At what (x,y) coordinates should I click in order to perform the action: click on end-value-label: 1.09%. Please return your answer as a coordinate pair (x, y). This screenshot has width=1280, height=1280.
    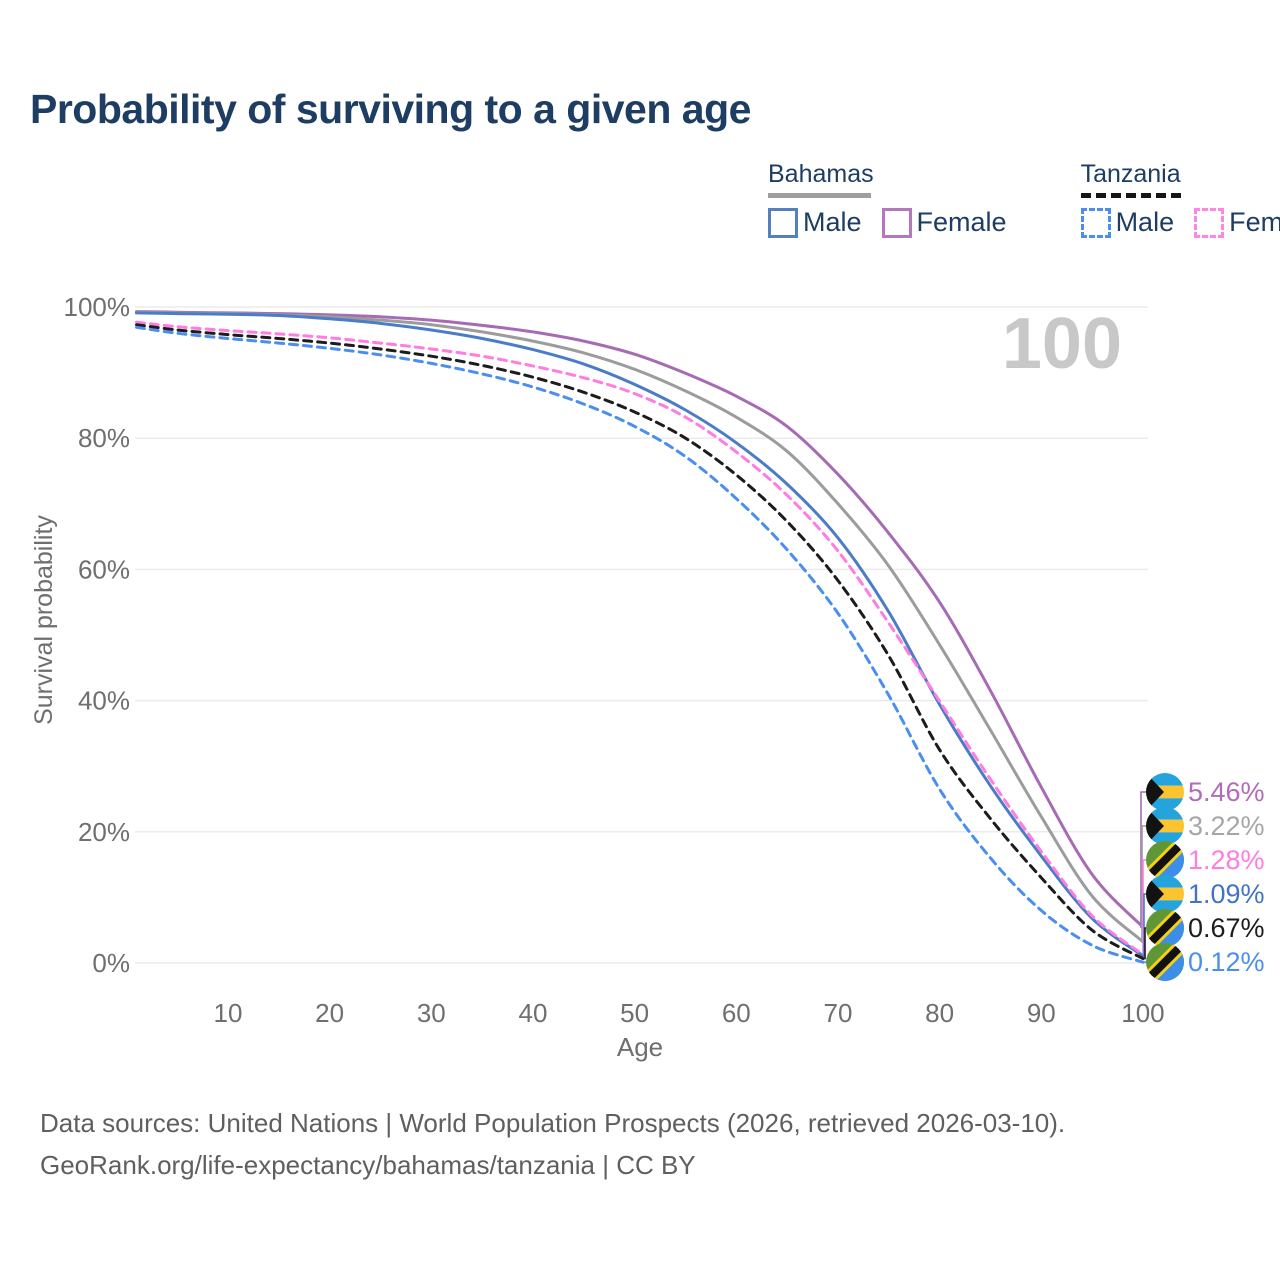
    Looking at the image, I should click on (1226, 894).